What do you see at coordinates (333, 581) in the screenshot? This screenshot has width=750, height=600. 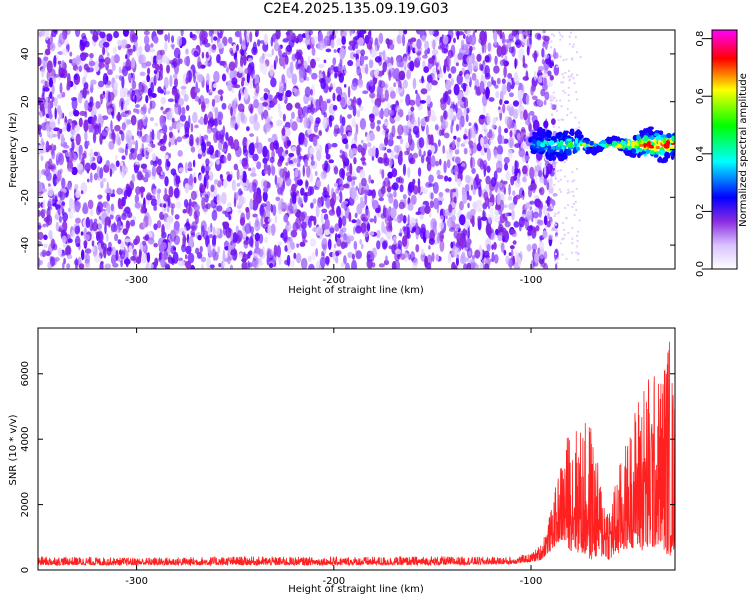 I see `x-tick-label: -200` at bounding box center [333, 581].